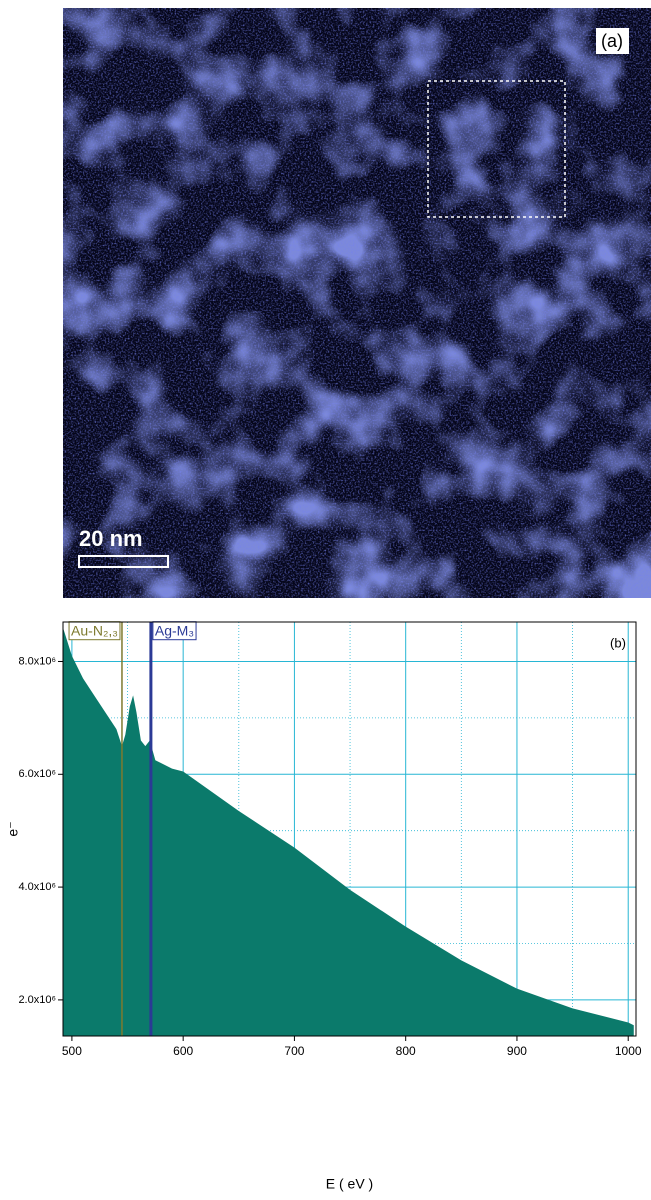 Image resolution: width=651 pixels, height=1200 pixels. Describe the element at coordinates (406, 1051) in the screenshot. I see `x-tick-label: 800` at that location.